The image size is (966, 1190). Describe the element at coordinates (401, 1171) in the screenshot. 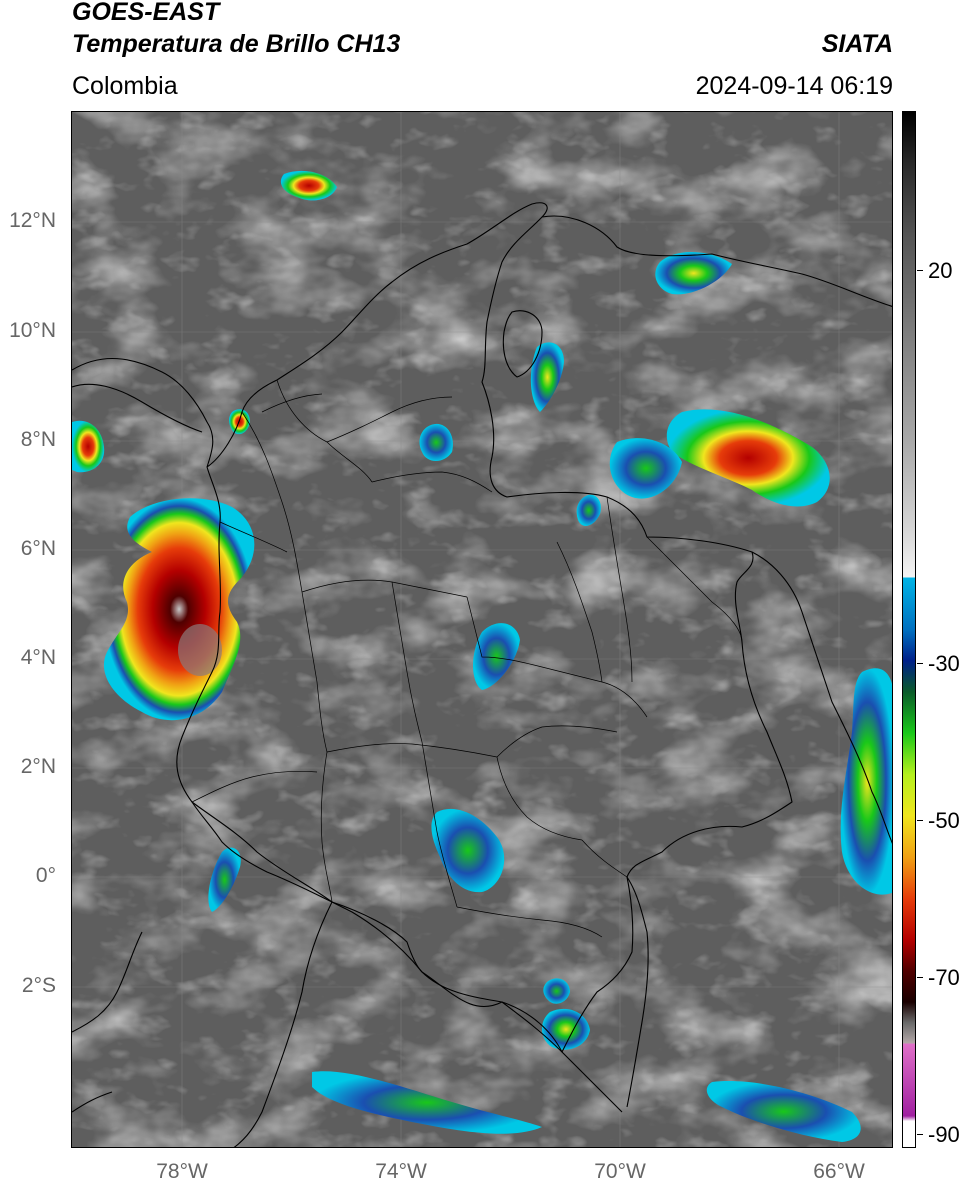

I see `lon-label-74w: 74°W` at that location.